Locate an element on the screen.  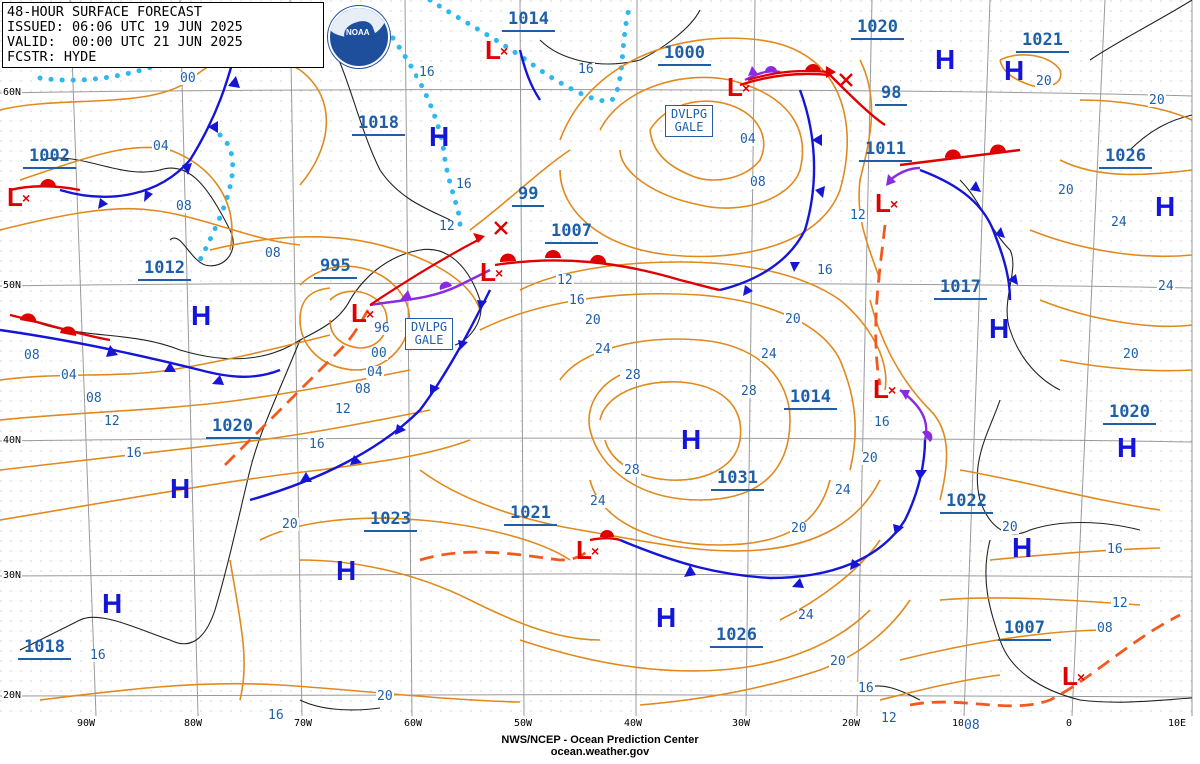
pressure-label: 1012 is located at coordinates (164, 269).